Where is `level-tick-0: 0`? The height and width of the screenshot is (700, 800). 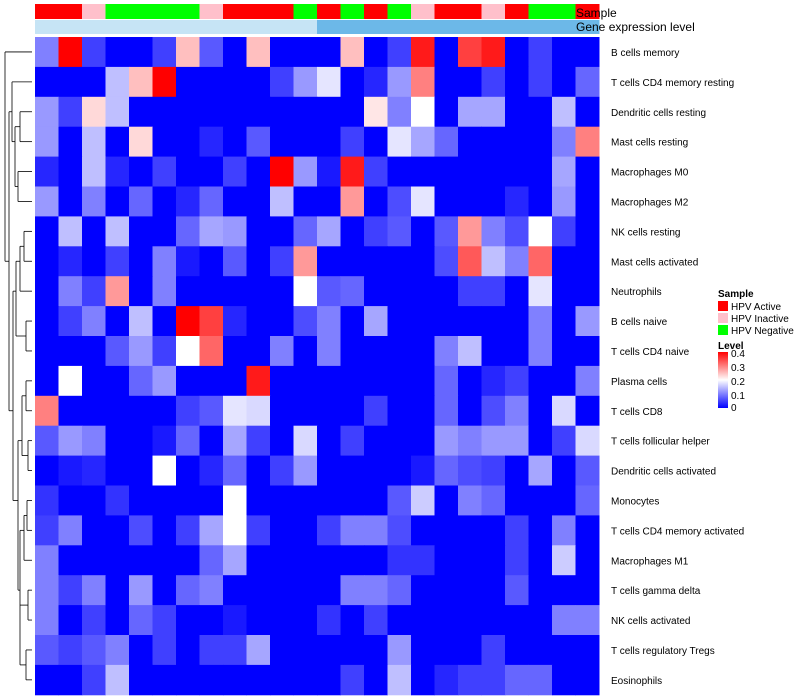
level-tick-0: 0 is located at coordinates (734, 408).